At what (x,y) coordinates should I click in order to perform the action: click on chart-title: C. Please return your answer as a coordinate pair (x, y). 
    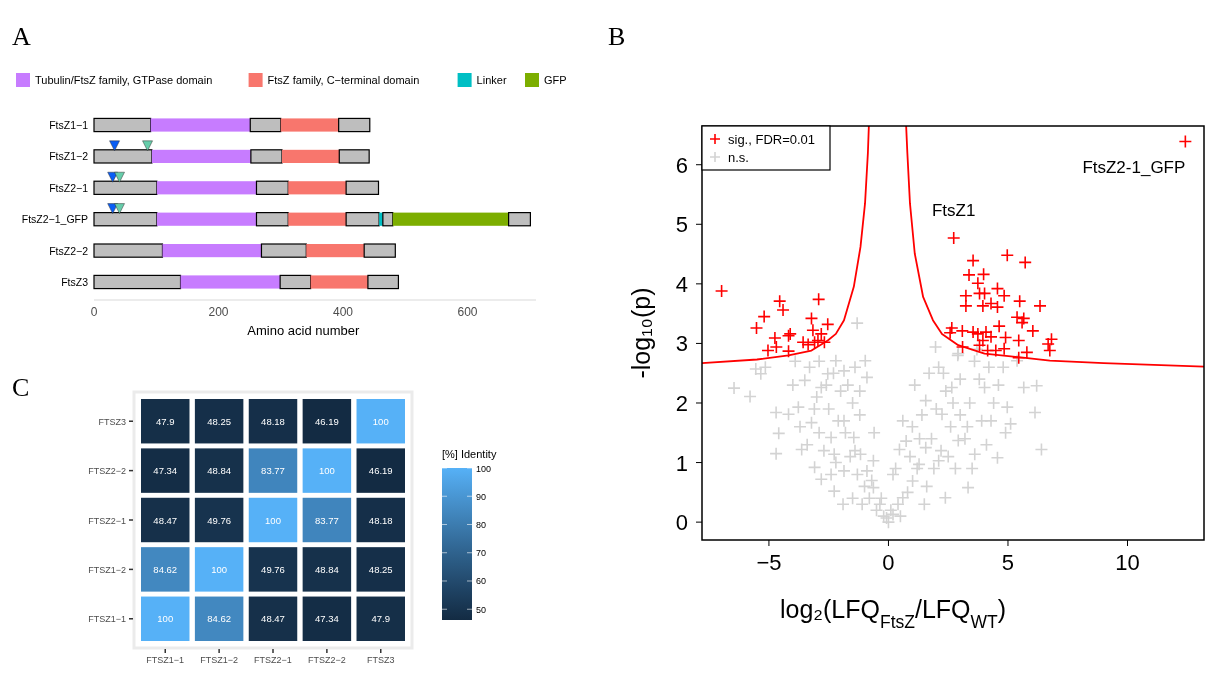
    Looking at the image, I should click on (21, 387).